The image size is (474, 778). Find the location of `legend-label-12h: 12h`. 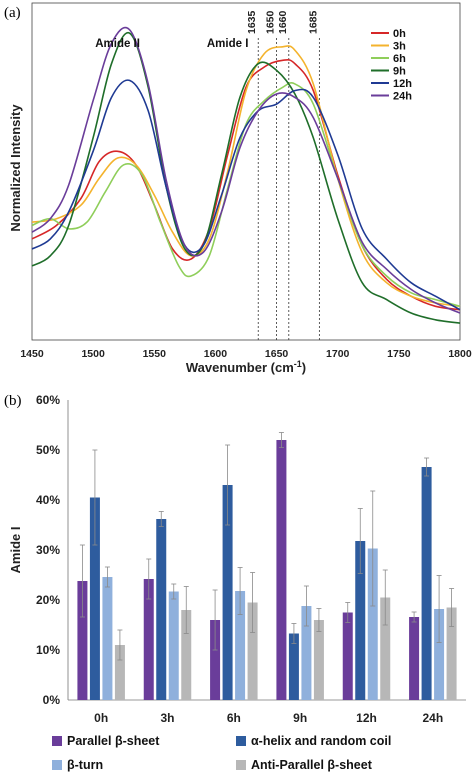

legend-label-12h: 12h is located at coordinates (402, 84).